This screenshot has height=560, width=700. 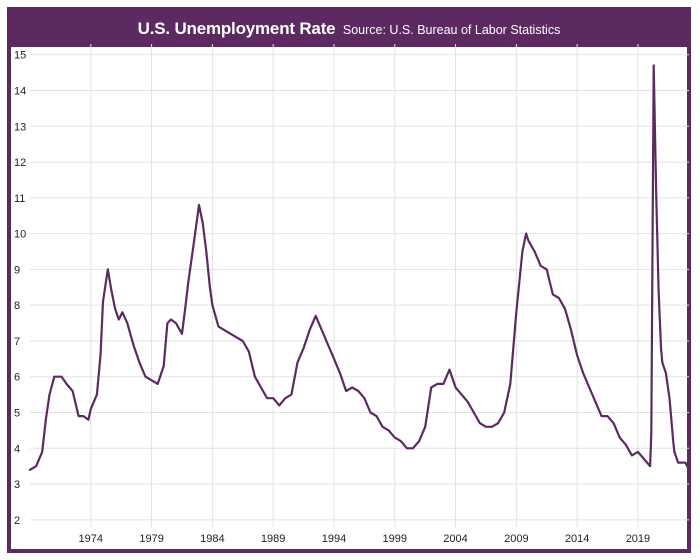 What do you see at coordinates (334, 539) in the screenshot?
I see `x-tick-label: 1994` at bounding box center [334, 539].